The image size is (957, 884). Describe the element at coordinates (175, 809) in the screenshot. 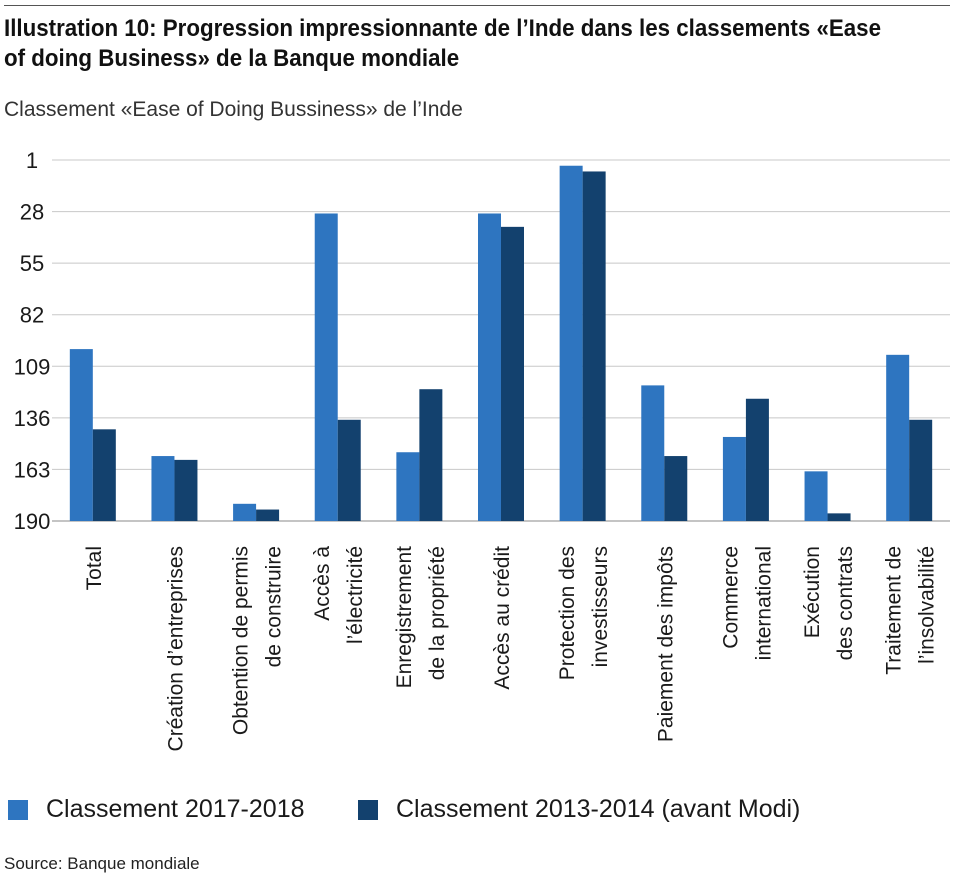

I see `legend-label-series1: Classement 2017-2018` at that location.